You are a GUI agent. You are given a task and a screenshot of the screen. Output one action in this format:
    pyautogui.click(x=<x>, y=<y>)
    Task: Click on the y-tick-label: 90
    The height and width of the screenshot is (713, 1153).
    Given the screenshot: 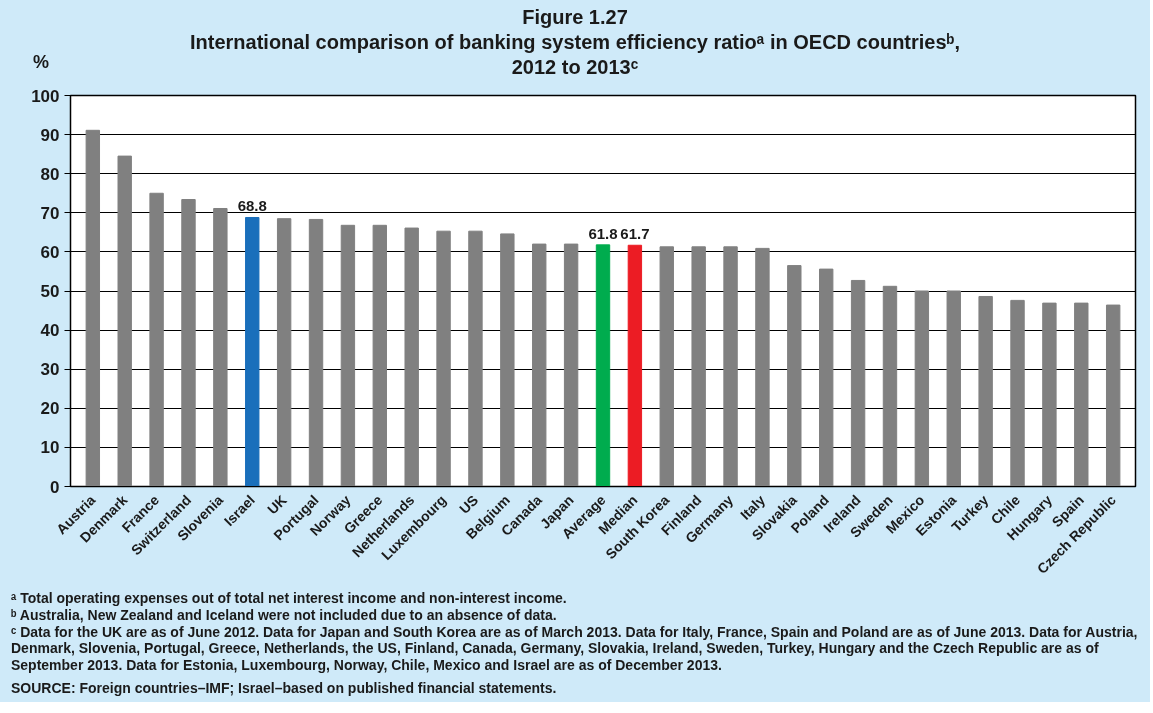 What is the action you would take?
    pyautogui.click(x=50, y=135)
    